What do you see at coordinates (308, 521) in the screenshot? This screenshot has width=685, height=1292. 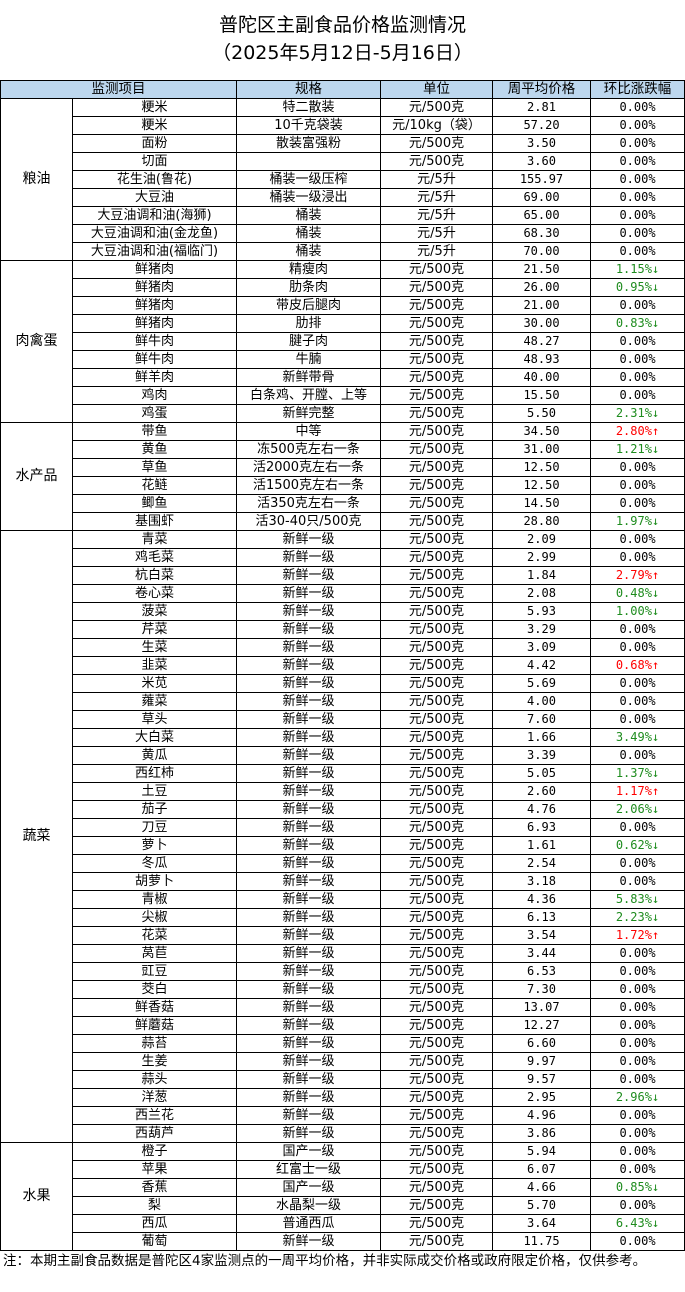 I see `spec-cell: 活30-40只/500克` at bounding box center [308, 521].